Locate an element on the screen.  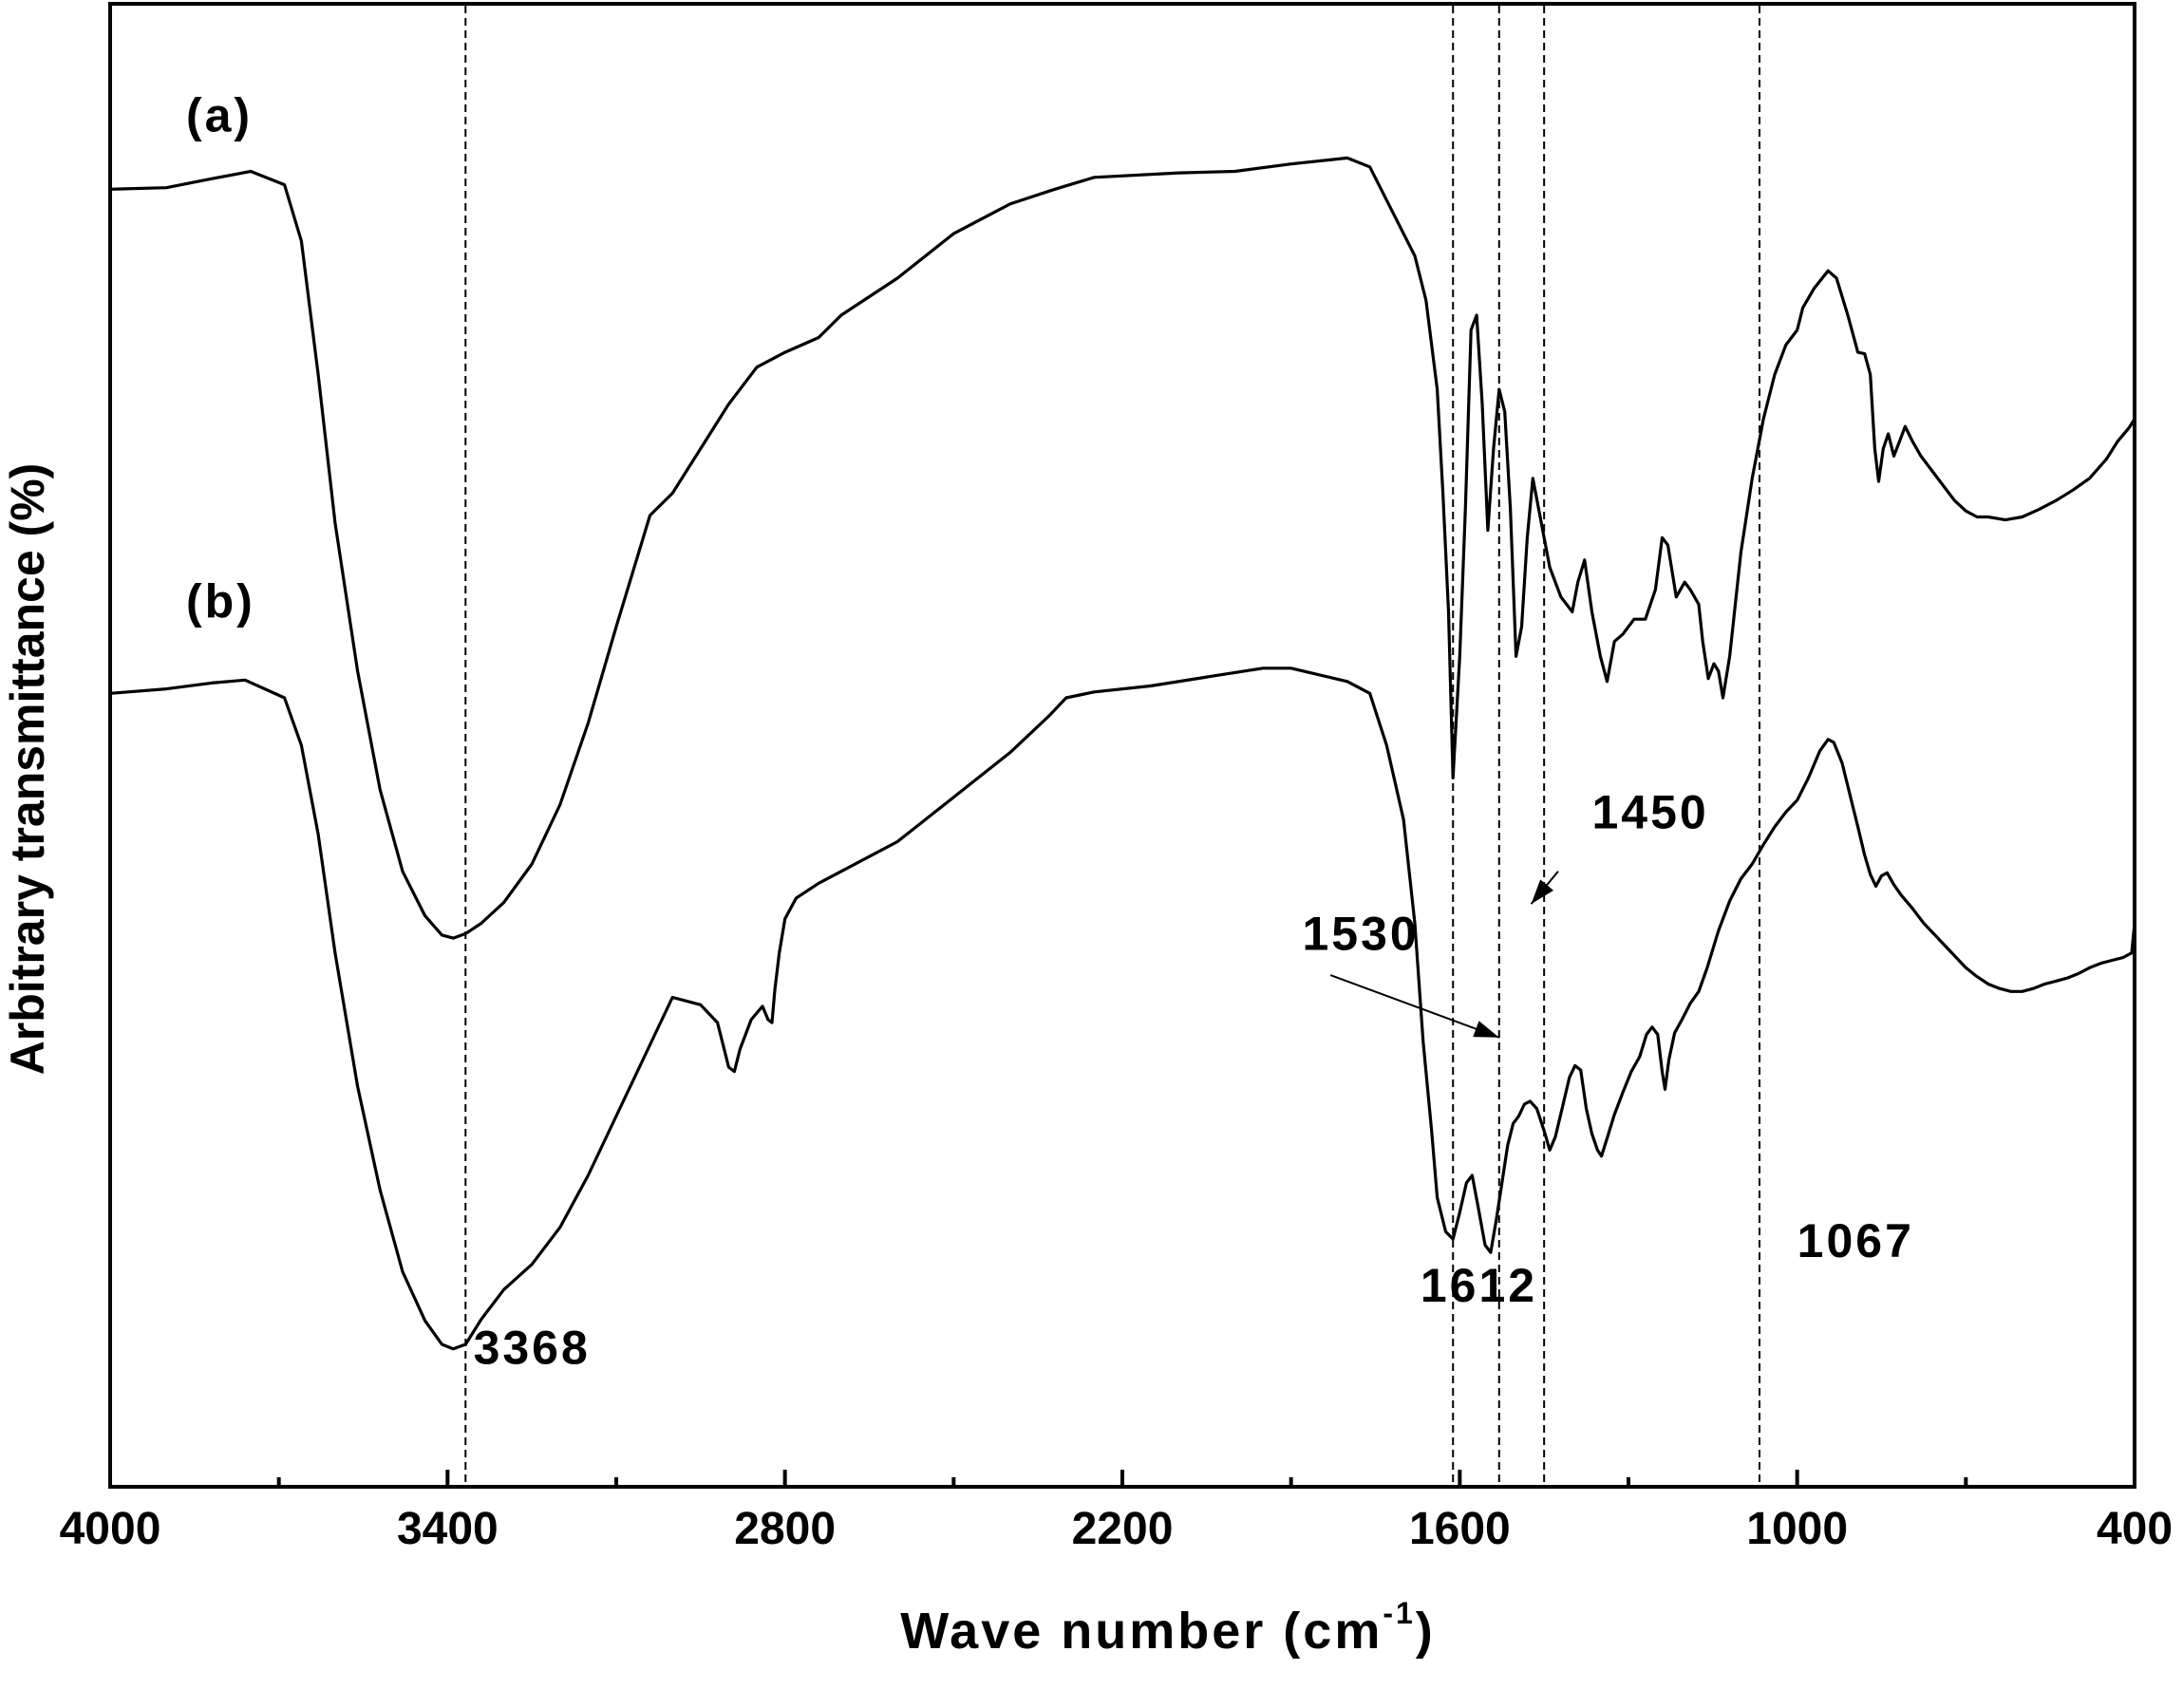
x-tick-label-400: 400 is located at coordinates (2135, 1529).